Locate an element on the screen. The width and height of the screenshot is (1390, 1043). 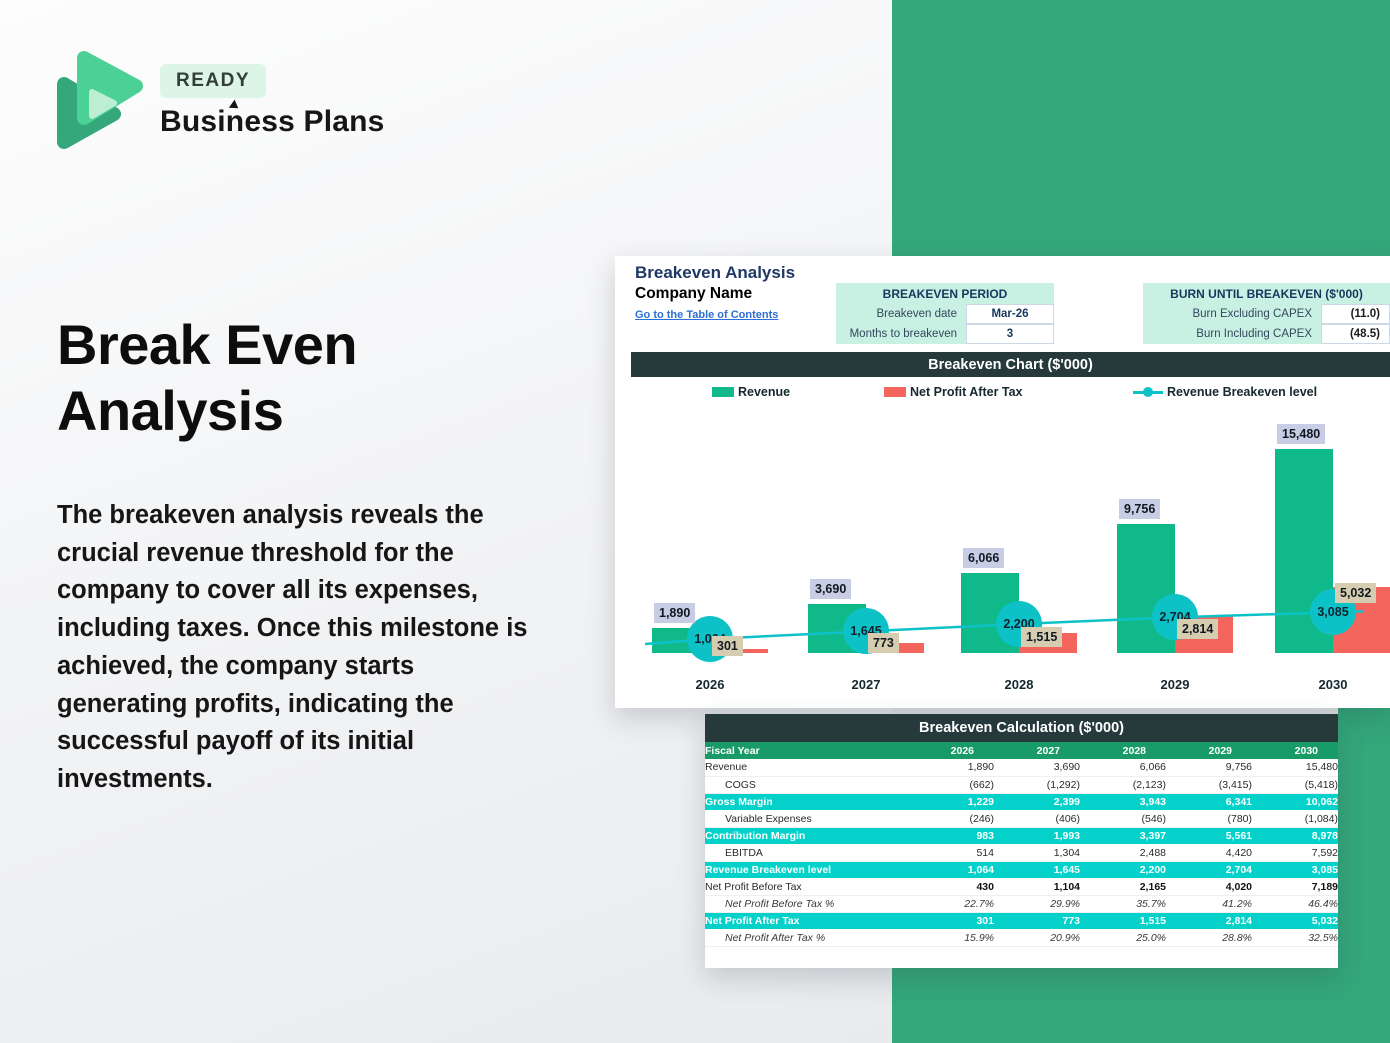
burn-label: Burn Excluding CAPEX is located at coordinates (1232, 314).